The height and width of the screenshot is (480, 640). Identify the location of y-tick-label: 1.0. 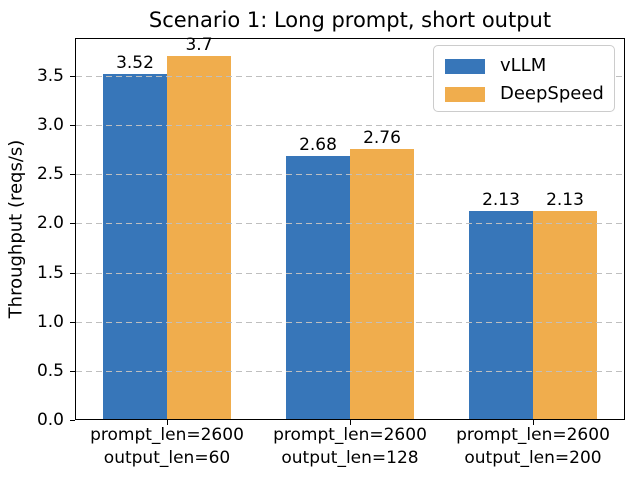
(50, 322).